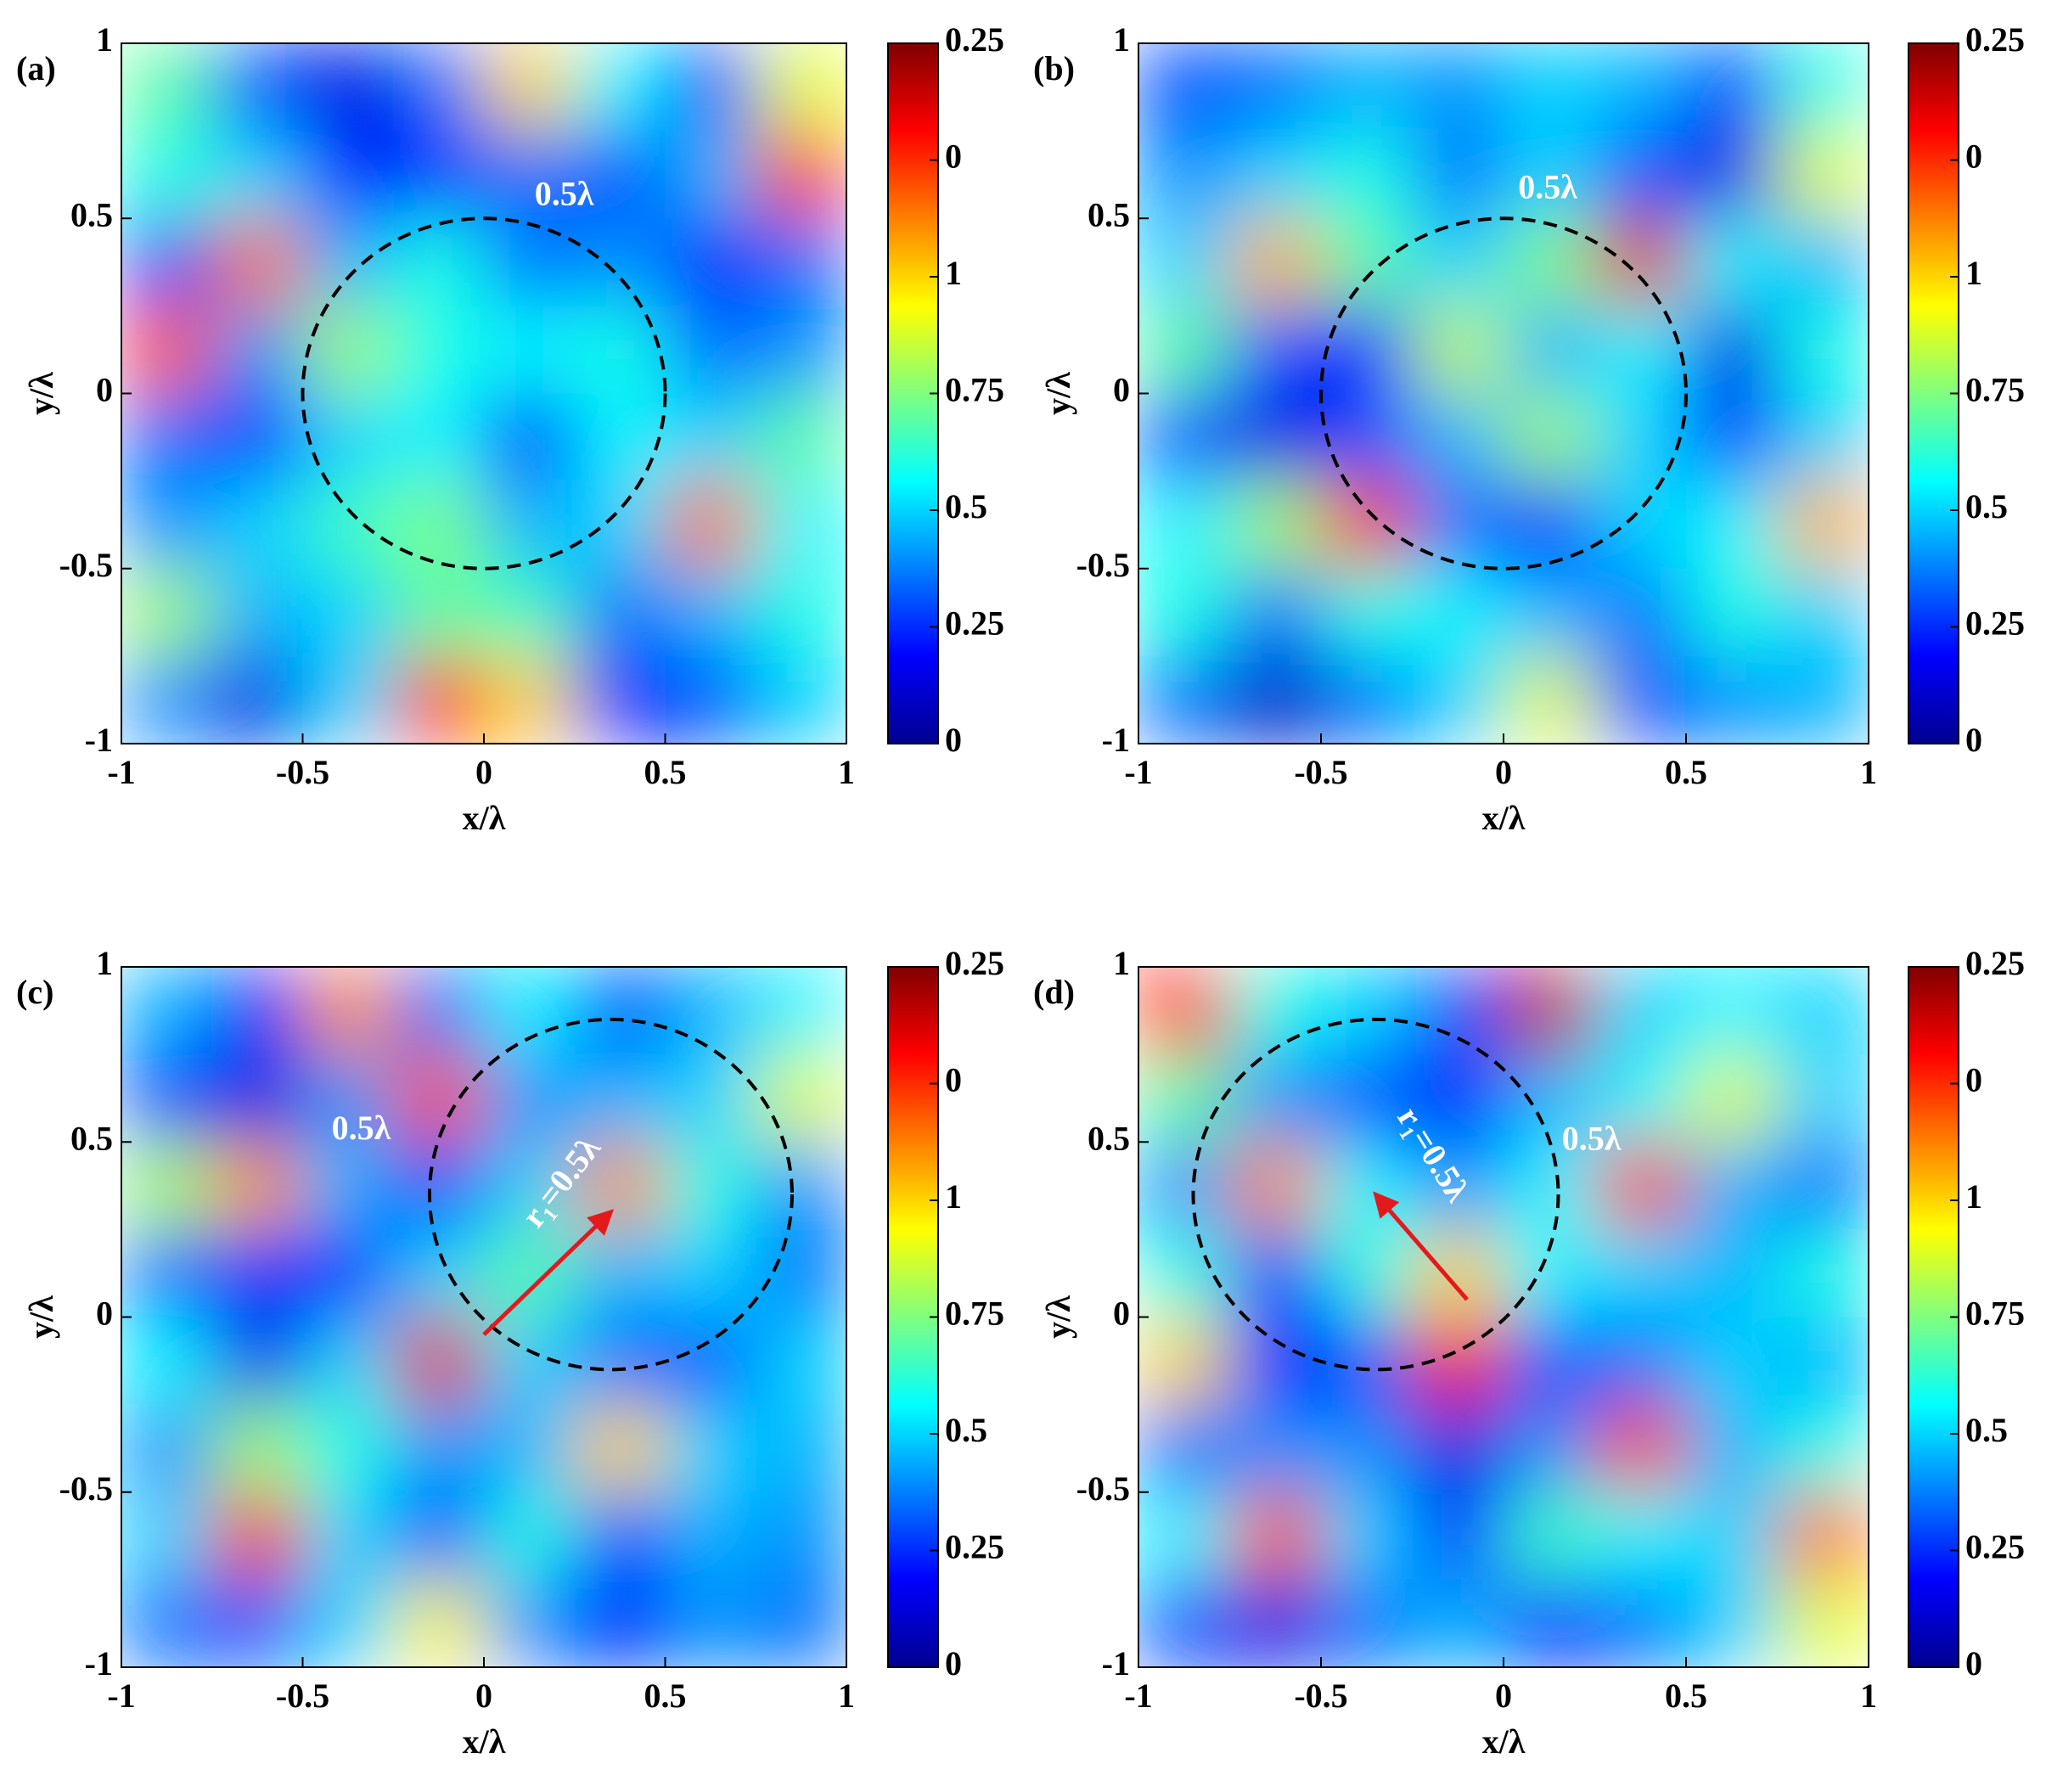 This screenshot has width=2063, height=1792. Describe the element at coordinates (1321, 1696) in the screenshot. I see `x-tick-label: -0.5` at that location.